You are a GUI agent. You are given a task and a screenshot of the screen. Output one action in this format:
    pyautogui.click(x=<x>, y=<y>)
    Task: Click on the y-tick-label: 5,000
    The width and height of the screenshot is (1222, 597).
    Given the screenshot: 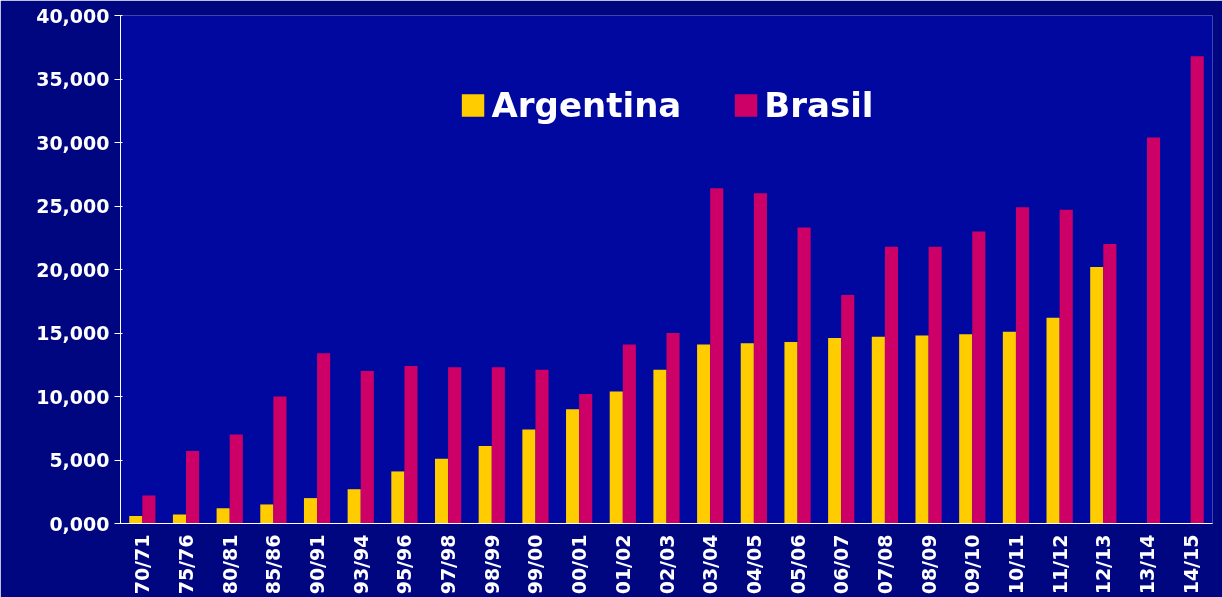 What is the action you would take?
    pyautogui.click(x=79, y=460)
    